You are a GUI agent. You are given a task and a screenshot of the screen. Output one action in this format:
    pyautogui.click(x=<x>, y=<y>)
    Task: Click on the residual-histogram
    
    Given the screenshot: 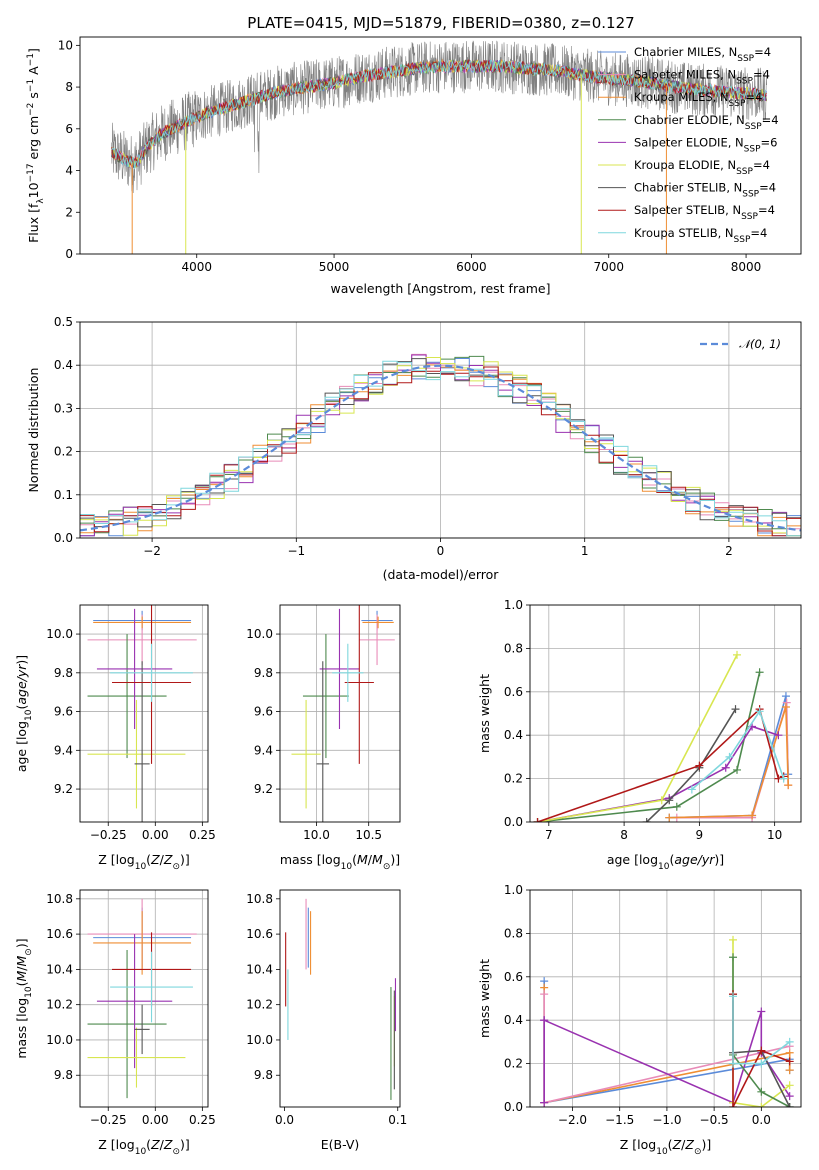 What is the action you would take?
    pyautogui.click(x=440, y=447)
    